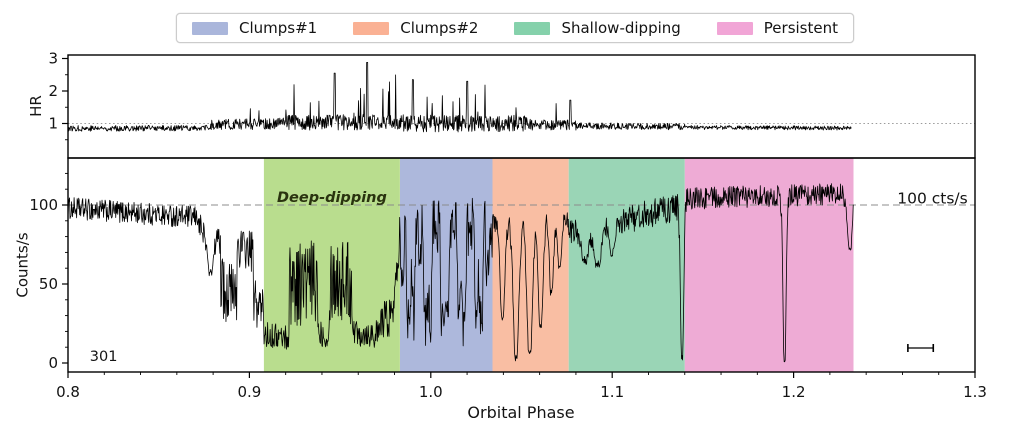 The height and width of the screenshot is (443, 1023). What do you see at coordinates (734, 28) in the screenshot?
I see `legend-swatch-persistent` at bounding box center [734, 28].